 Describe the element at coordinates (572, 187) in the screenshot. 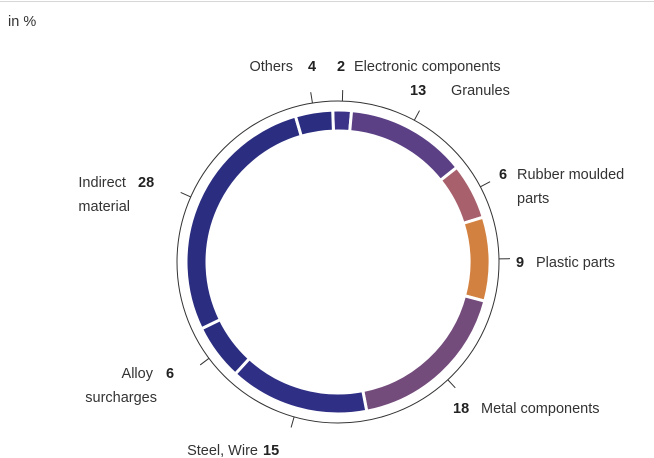

I see `segment-label: Rubber moulded parts` at that location.